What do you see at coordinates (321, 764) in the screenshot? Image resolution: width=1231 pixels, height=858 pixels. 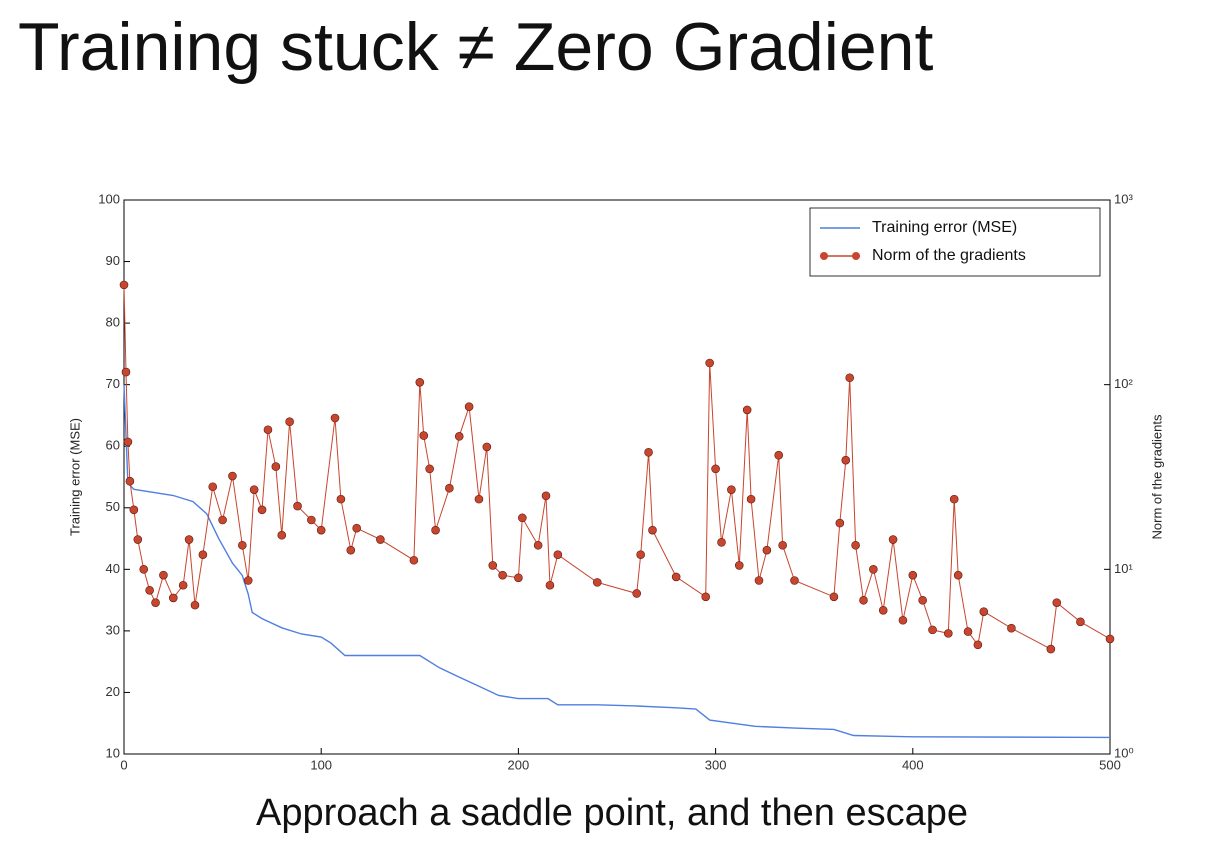 I see `x-tick-label: 100` at bounding box center [321, 764].